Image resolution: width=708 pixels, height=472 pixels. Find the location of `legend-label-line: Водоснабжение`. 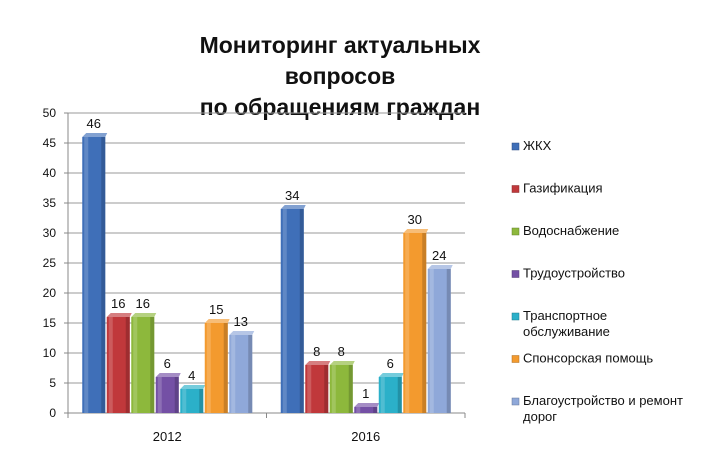

legend-label-line: Водоснабжение is located at coordinates (571, 230).